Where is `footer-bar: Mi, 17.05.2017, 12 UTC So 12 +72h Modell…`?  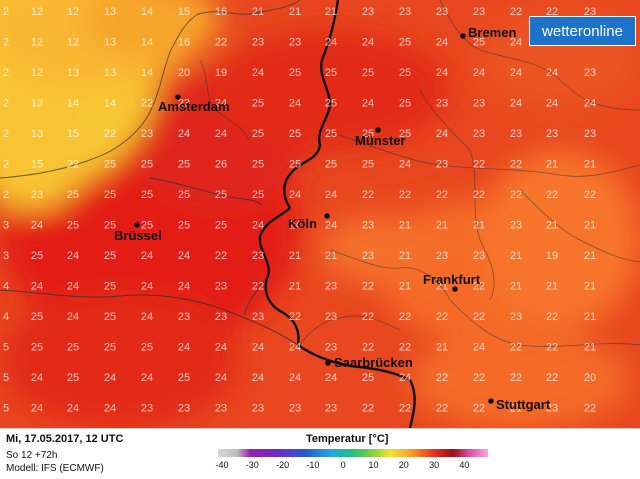
footer-bar: Mi, 17.05.2017, 12 UTC So 12 +72h Modell… is located at coordinates (320, 453).